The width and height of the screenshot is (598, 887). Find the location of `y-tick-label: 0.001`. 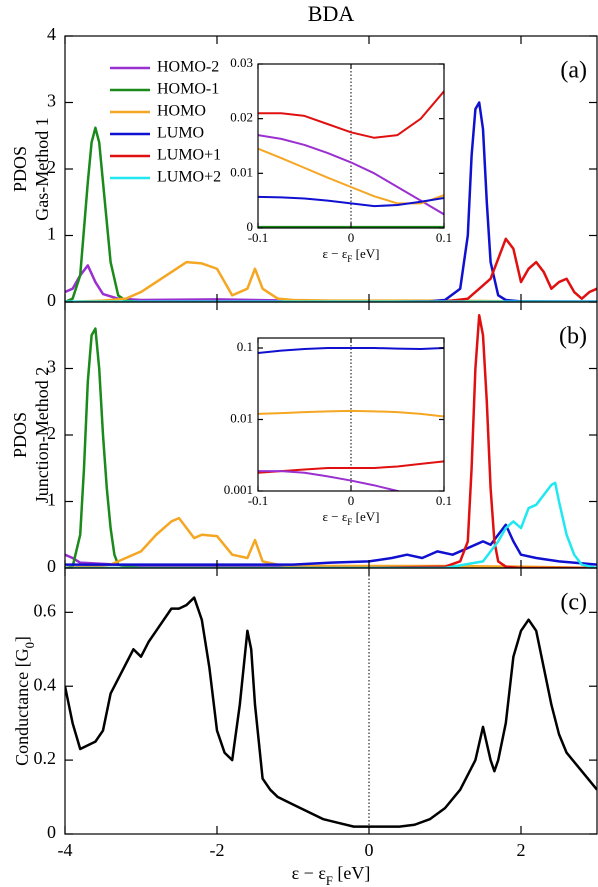

y-tick-label: 0.001 is located at coordinates (238, 489).